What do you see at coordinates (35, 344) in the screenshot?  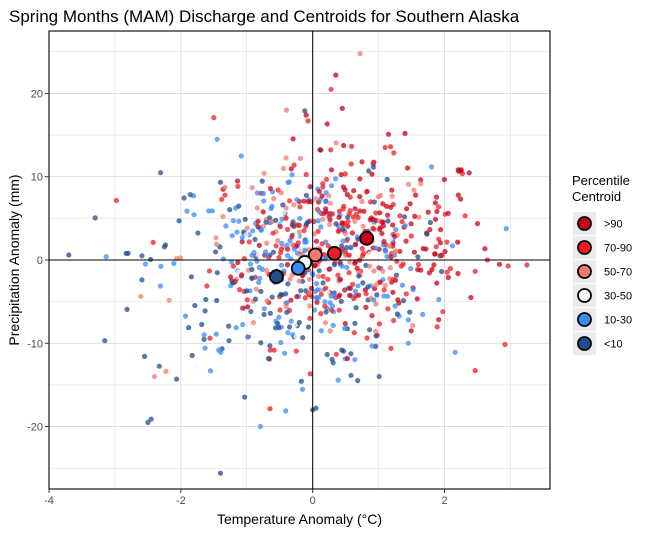 I see `y-tick-label: -10` at bounding box center [35, 344].